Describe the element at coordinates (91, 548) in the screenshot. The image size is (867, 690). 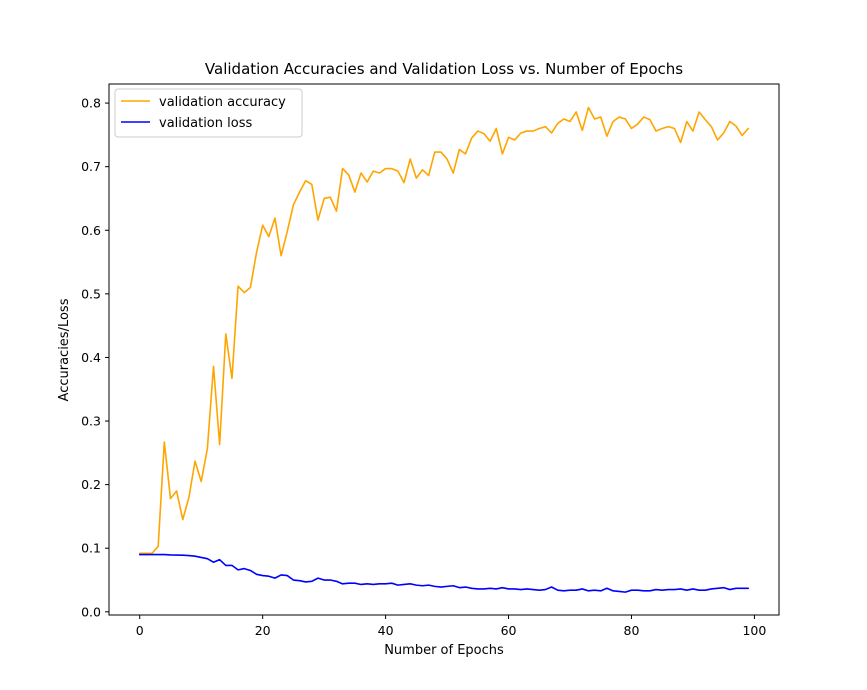
I see `y-tick-label: 0.1` at that location.